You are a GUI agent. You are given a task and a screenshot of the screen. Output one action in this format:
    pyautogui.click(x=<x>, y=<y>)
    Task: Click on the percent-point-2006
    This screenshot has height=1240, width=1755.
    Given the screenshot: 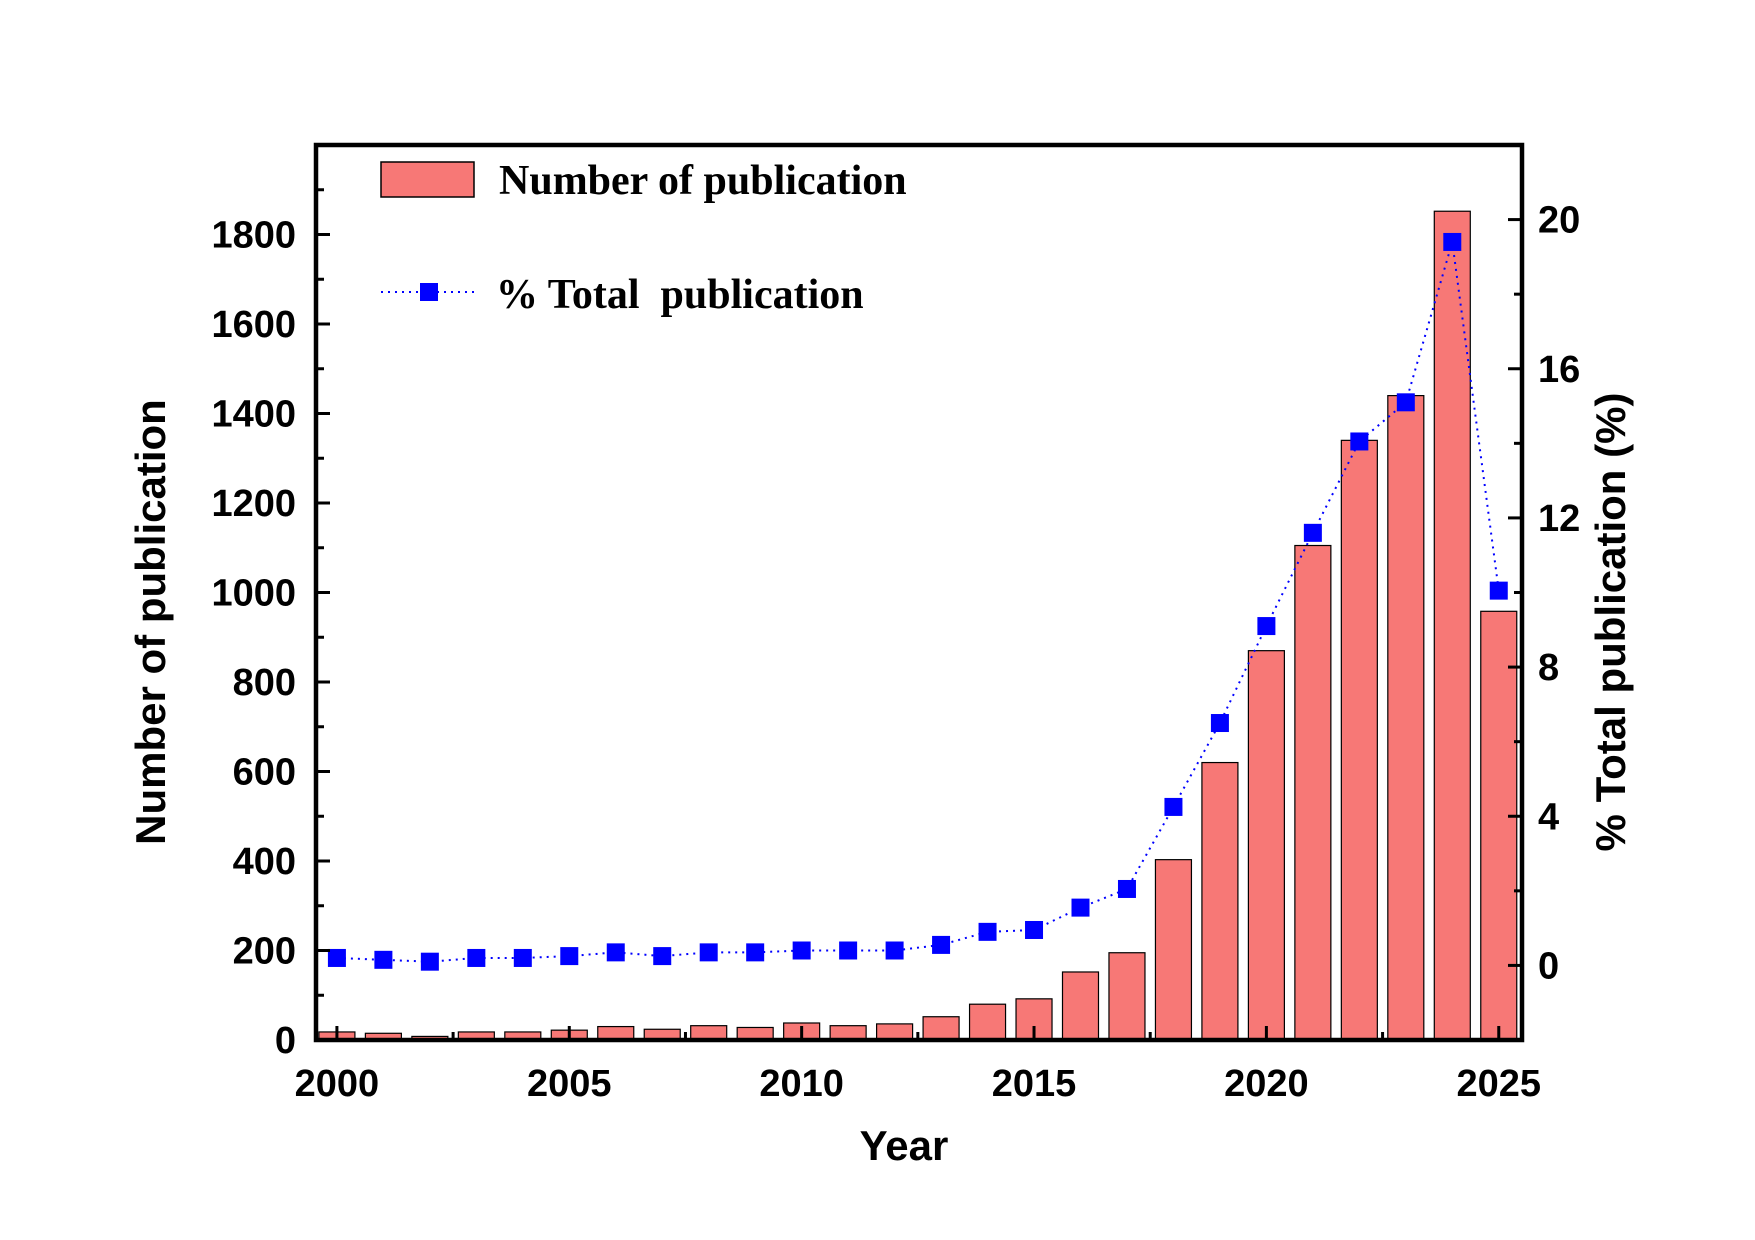 What is the action you would take?
    pyautogui.click(x=615, y=952)
    